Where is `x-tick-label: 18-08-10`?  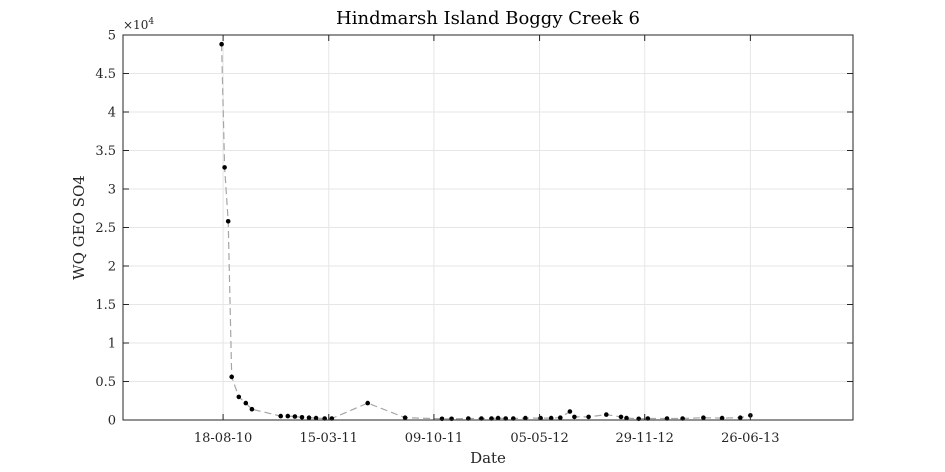
x-tick-label: 18-08-10 is located at coordinates (223, 438).